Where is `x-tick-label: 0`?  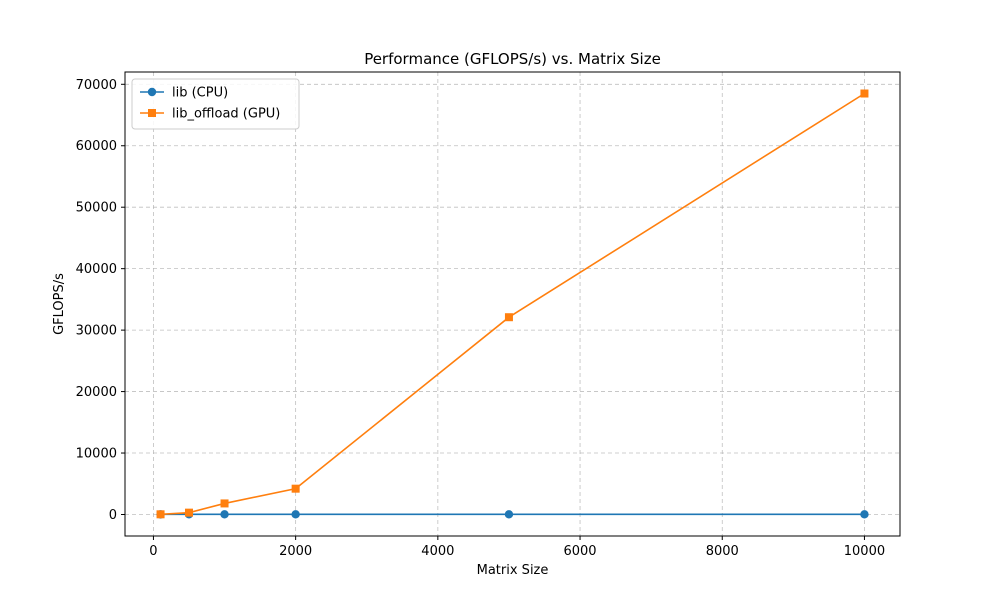 x-tick-label: 0 is located at coordinates (153, 551).